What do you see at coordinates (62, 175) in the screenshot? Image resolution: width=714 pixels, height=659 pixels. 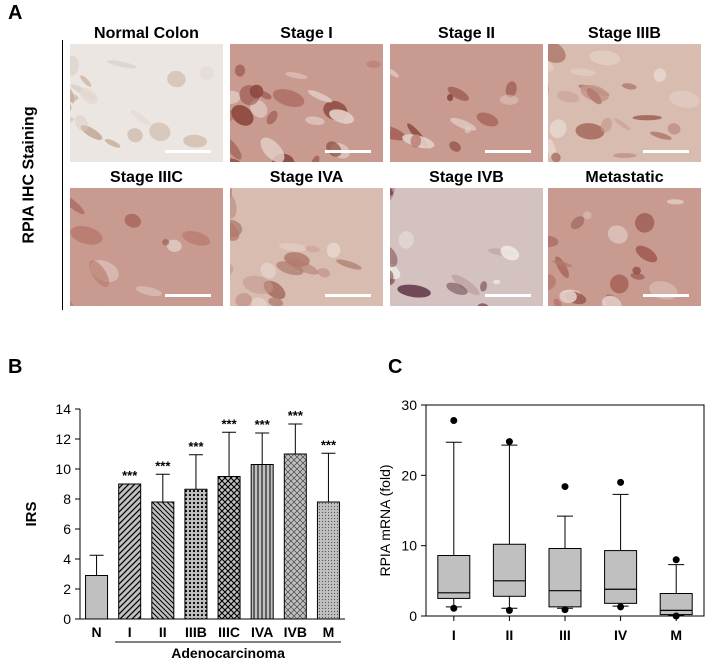 I see `ihc-side-divider` at bounding box center [62, 175].